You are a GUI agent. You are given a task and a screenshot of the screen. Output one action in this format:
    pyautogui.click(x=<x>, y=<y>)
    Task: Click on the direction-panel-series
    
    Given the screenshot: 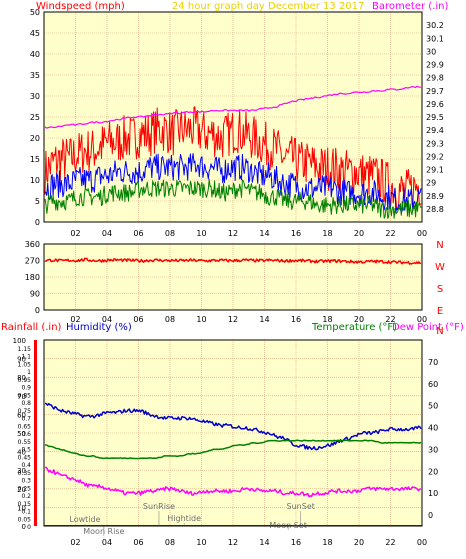 What is the action you would take?
    pyautogui.click(x=233, y=261)
    